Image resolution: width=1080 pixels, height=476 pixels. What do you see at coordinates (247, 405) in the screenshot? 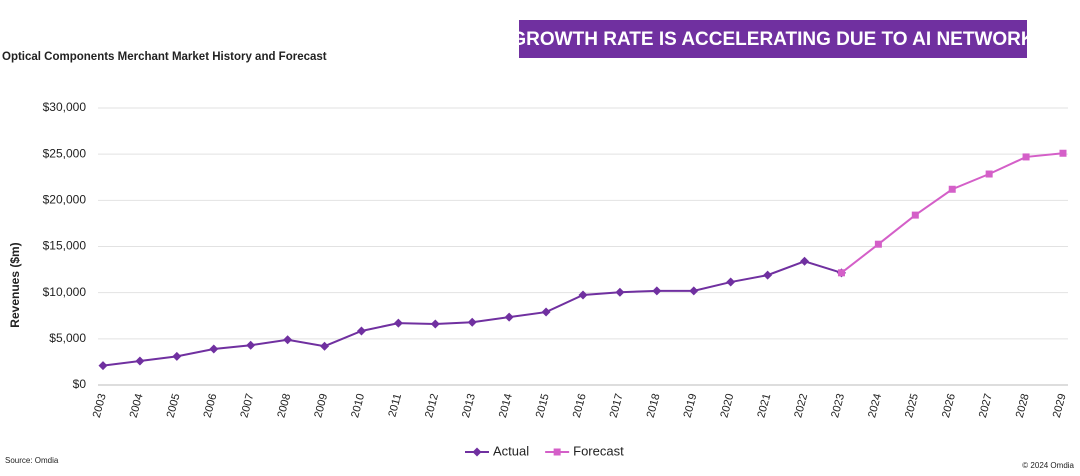
I see `x-tick-label: 2007` at bounding box center [247, 405].